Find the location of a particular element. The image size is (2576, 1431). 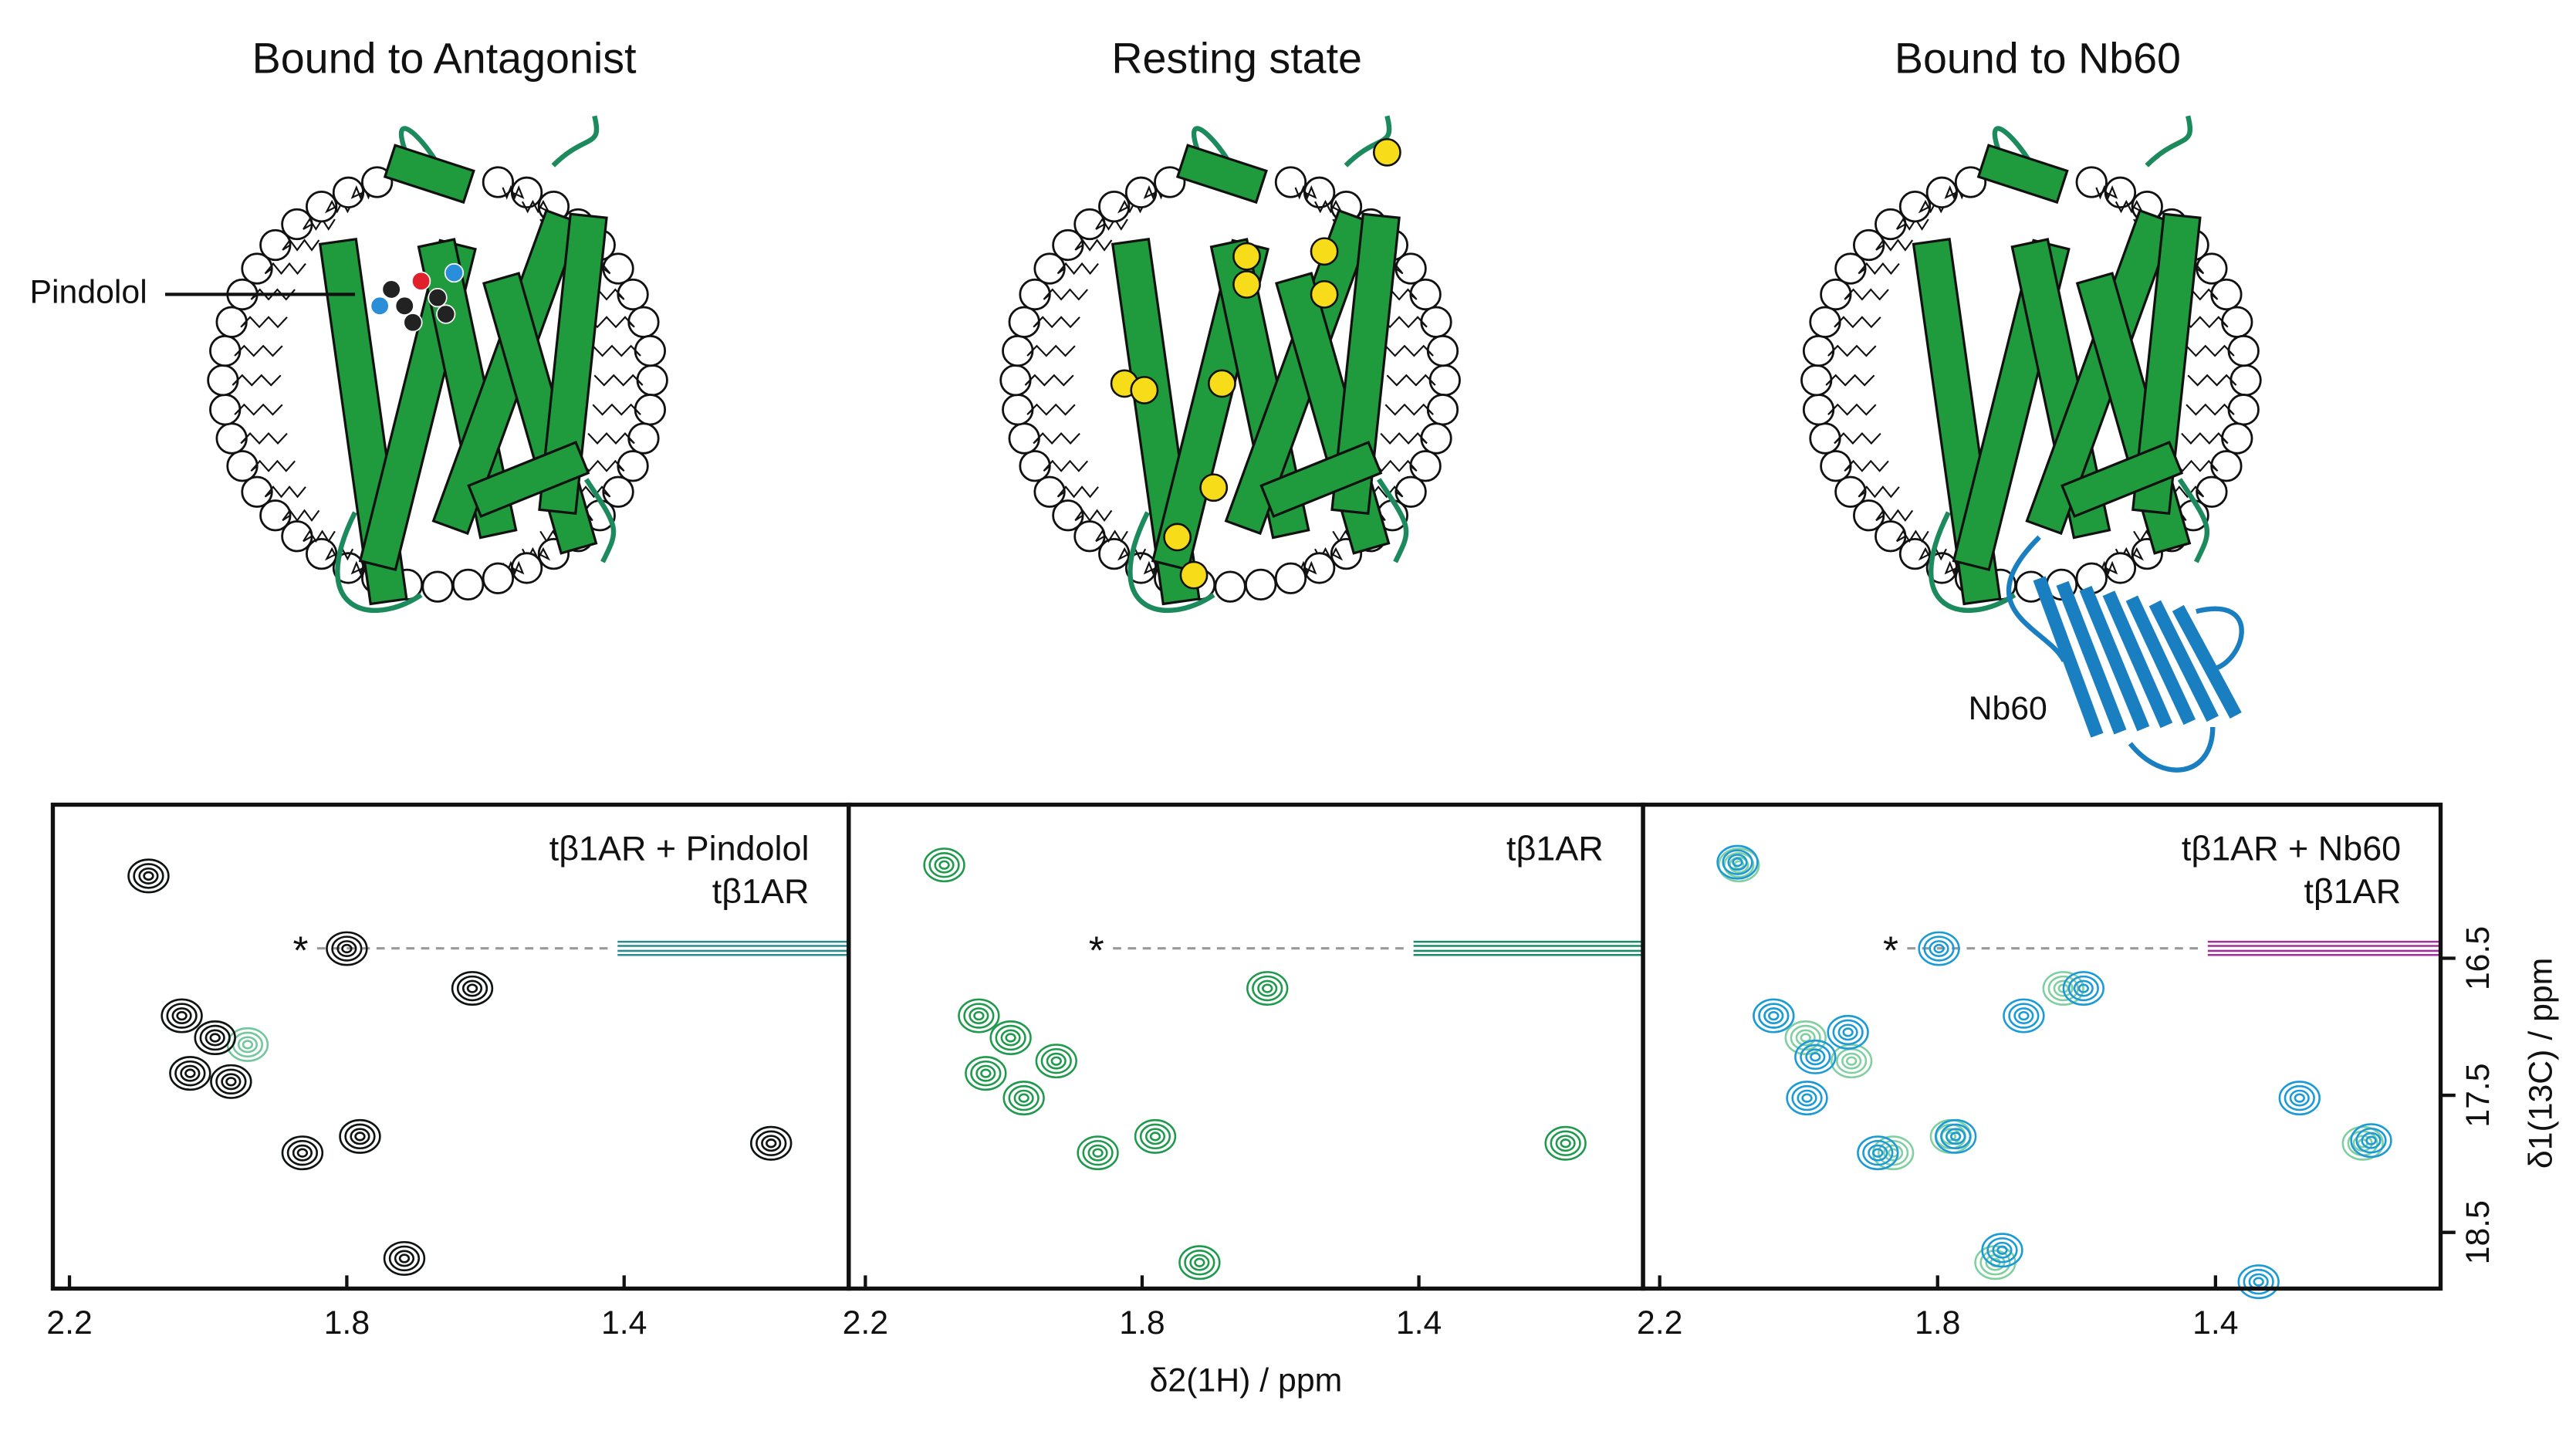

x-tick-label: 2.2 is located at coordinates (865, 1322).